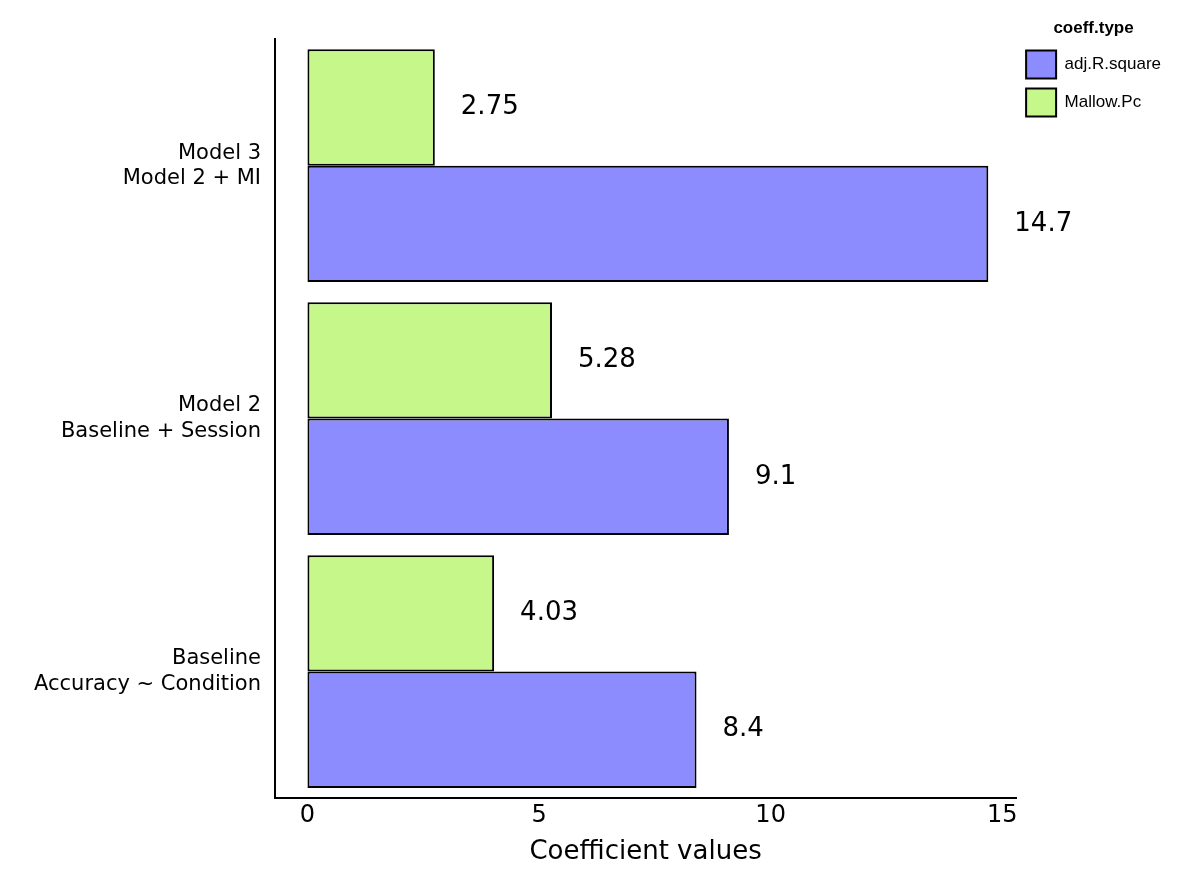 Image resolution: width=1201 pixels, height=882 pixels. What do you see at coordinates (1112, 64) in the screenshot?
I see `legend-label: adj.R.square` at bounding box center [1112, 64].